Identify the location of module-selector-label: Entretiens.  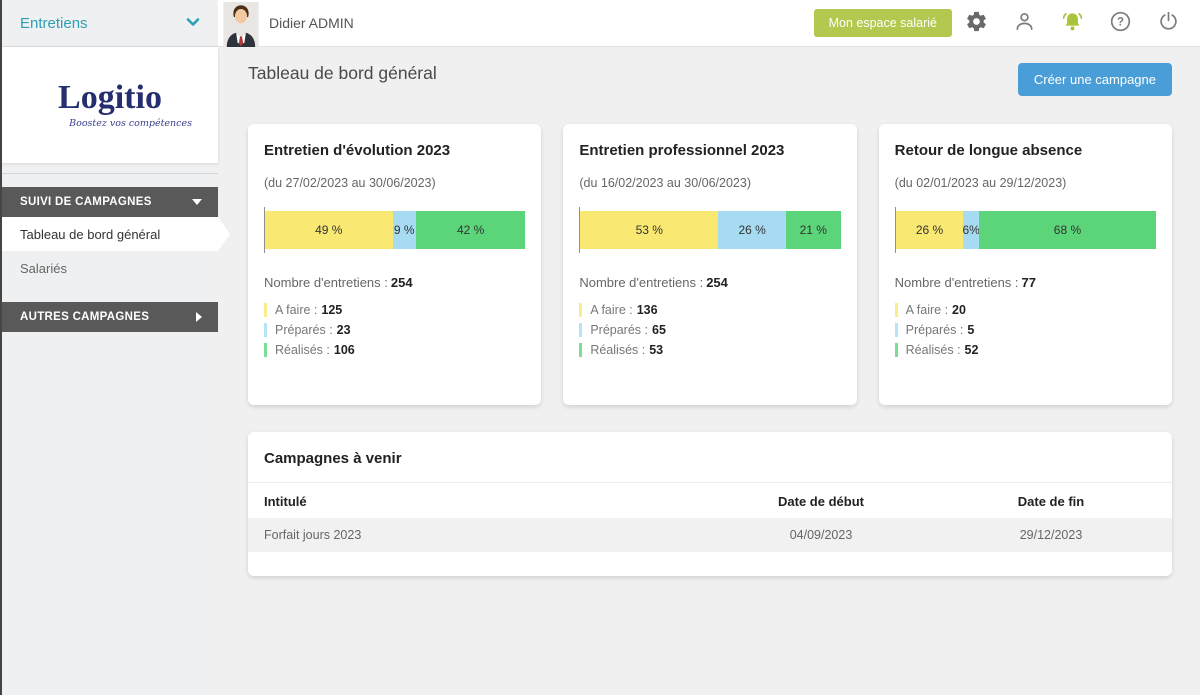
(54, 23).